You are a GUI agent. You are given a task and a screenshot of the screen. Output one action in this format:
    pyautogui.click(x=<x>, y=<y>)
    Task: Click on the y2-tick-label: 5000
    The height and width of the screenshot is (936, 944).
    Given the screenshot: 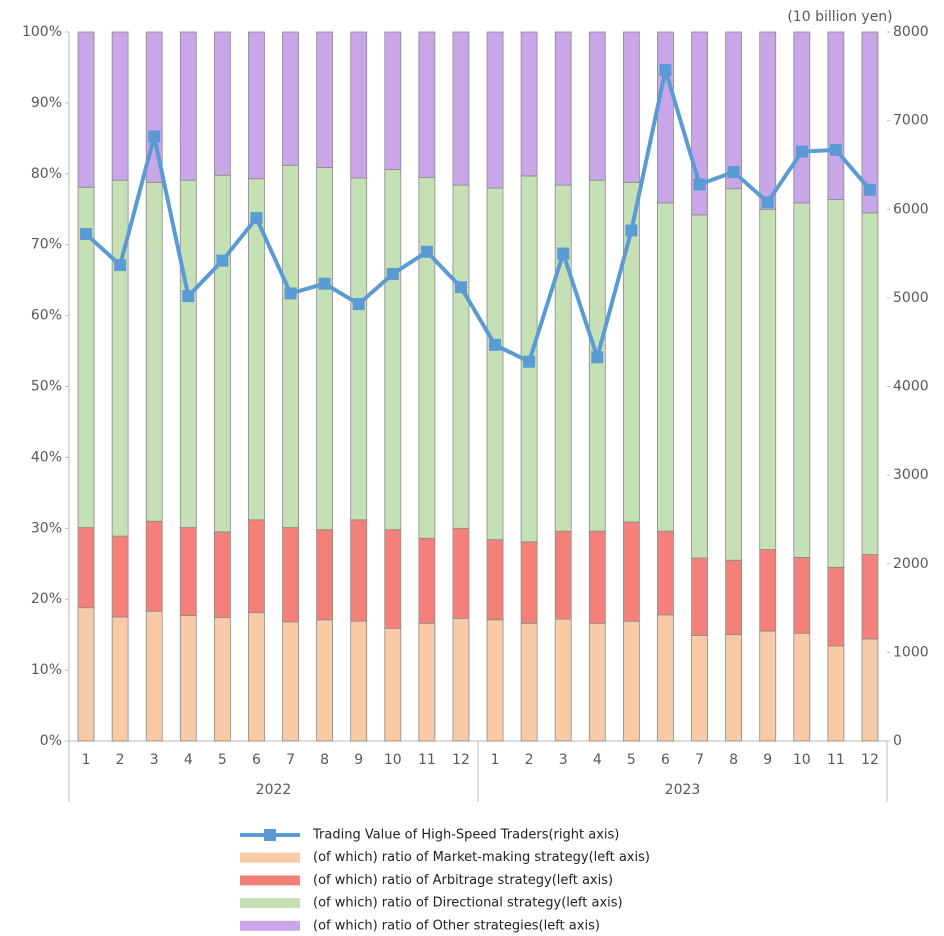 What is the action you would take?
    pyautogui.click(x=911, y=298)
    